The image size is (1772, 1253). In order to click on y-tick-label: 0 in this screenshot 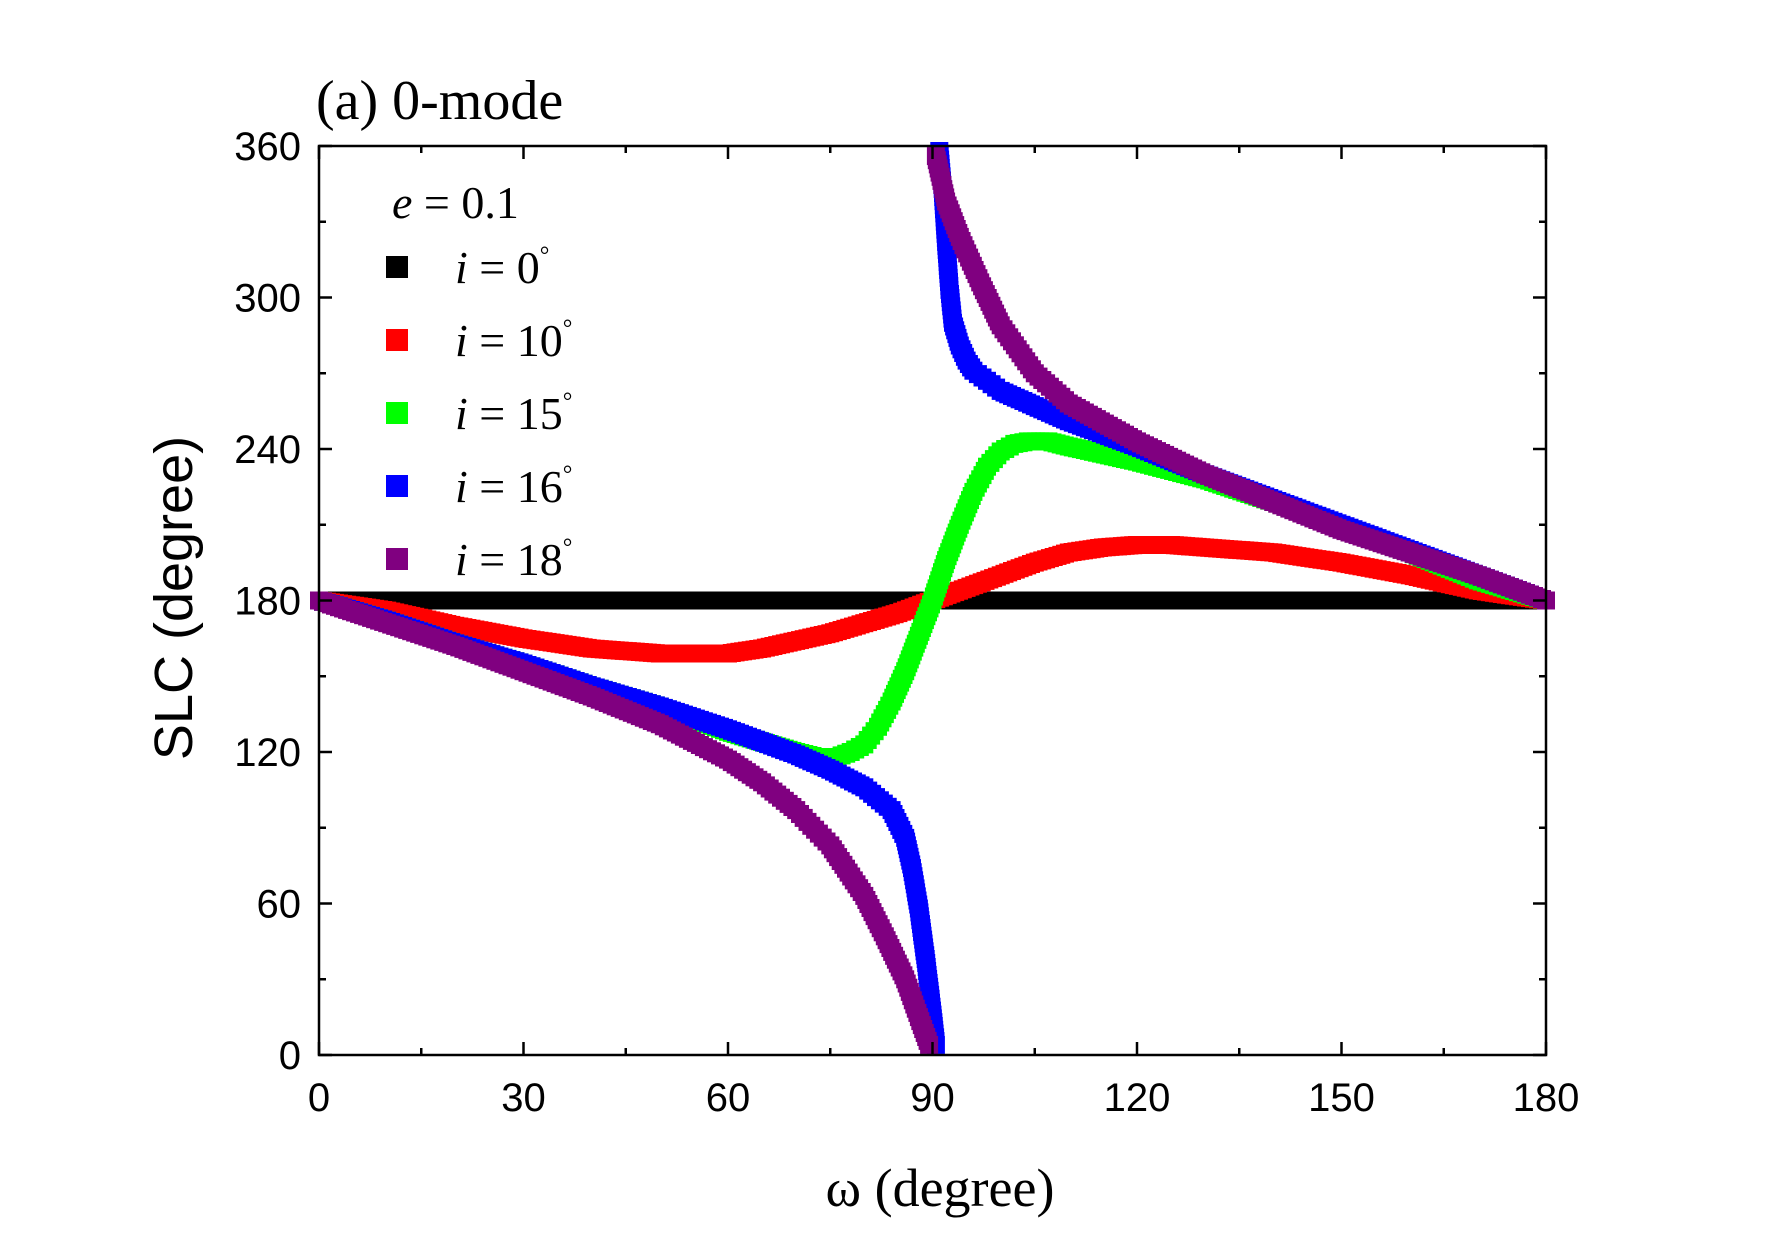, I will do `click(290, 1056)`.